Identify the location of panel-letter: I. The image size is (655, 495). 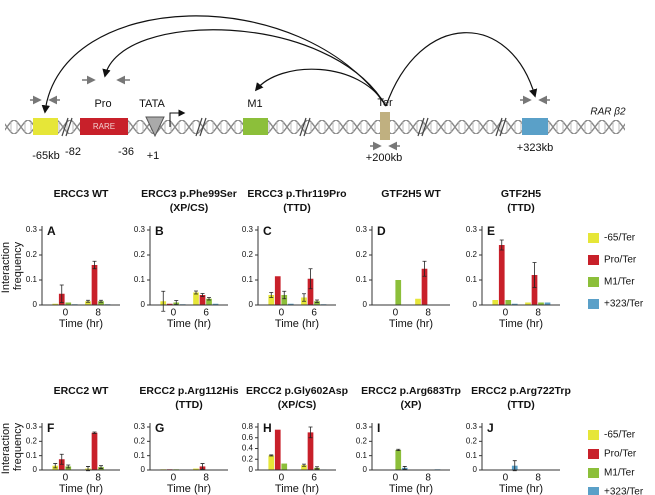
(378, 428).